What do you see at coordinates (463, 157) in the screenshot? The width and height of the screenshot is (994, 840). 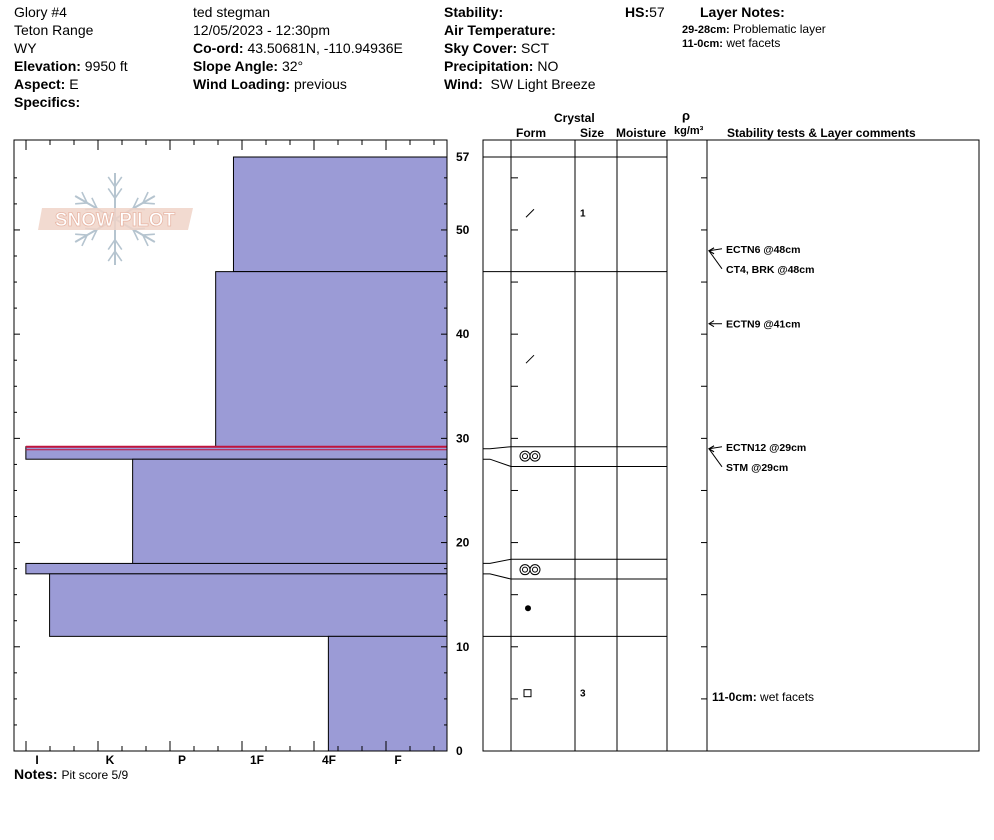 I see `depth-label: 57` at bounding box center [463, 157].